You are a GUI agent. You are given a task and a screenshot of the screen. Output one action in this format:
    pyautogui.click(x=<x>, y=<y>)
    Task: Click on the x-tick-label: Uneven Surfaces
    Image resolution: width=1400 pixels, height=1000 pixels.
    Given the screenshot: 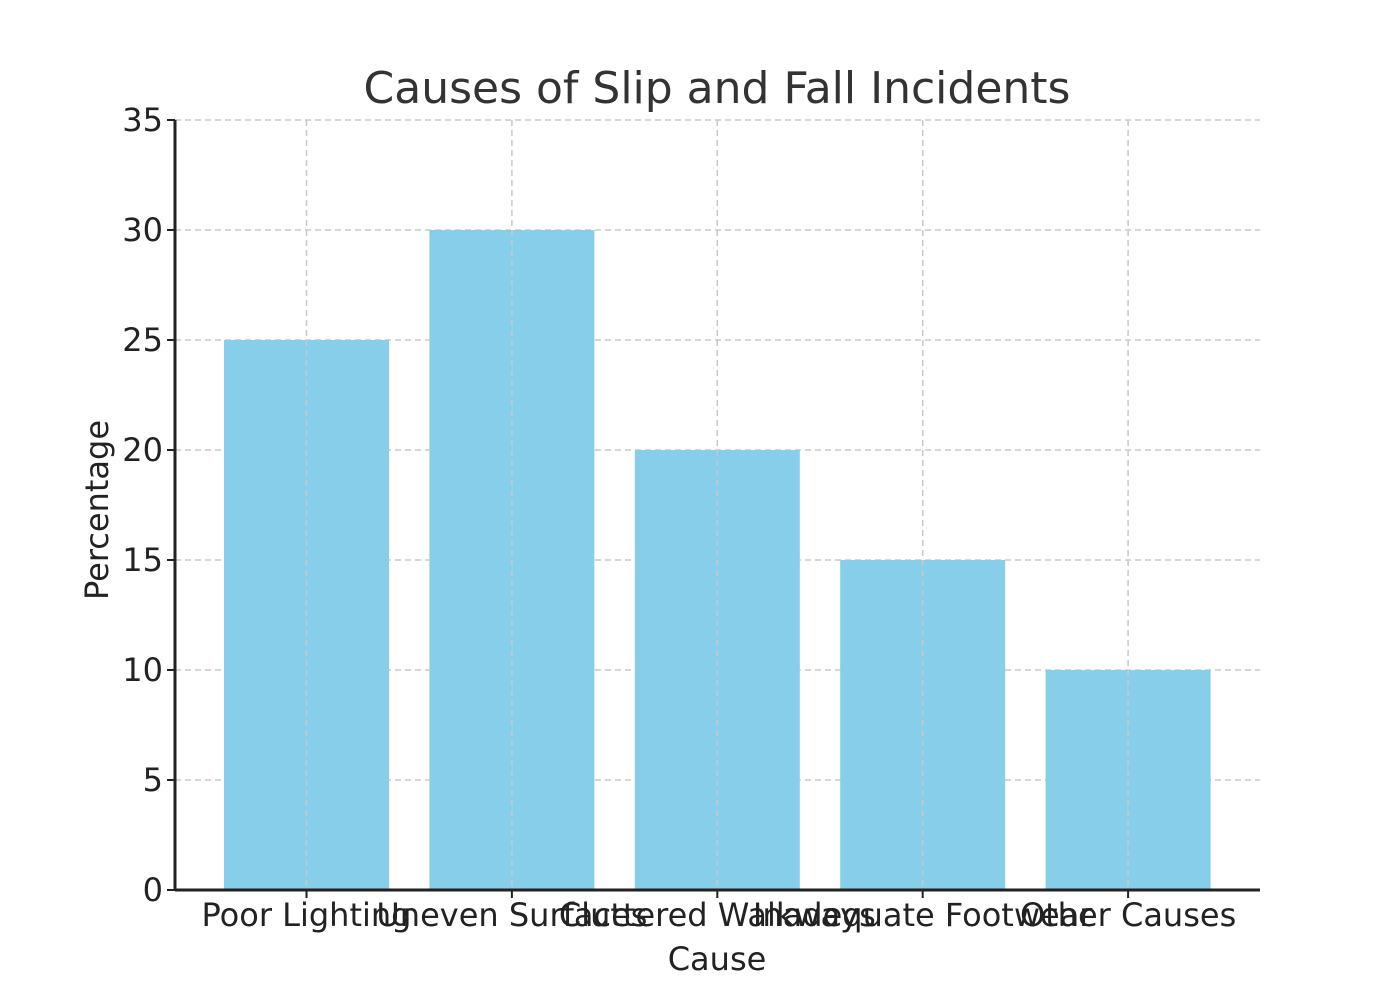 What is the action you would take?
    pyautogui.click(x=511, y=915)
    